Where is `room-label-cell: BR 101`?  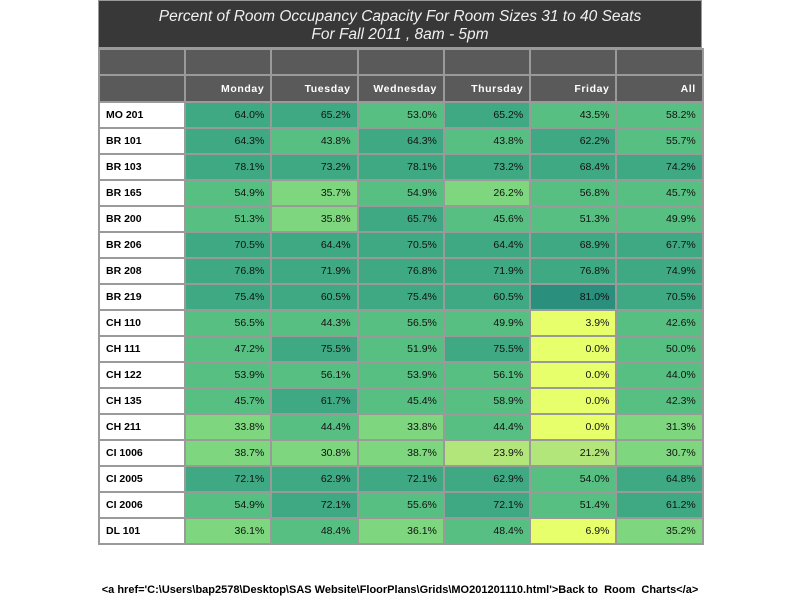 room-label-cell: BR 101 is located at coordinates (142, 141).